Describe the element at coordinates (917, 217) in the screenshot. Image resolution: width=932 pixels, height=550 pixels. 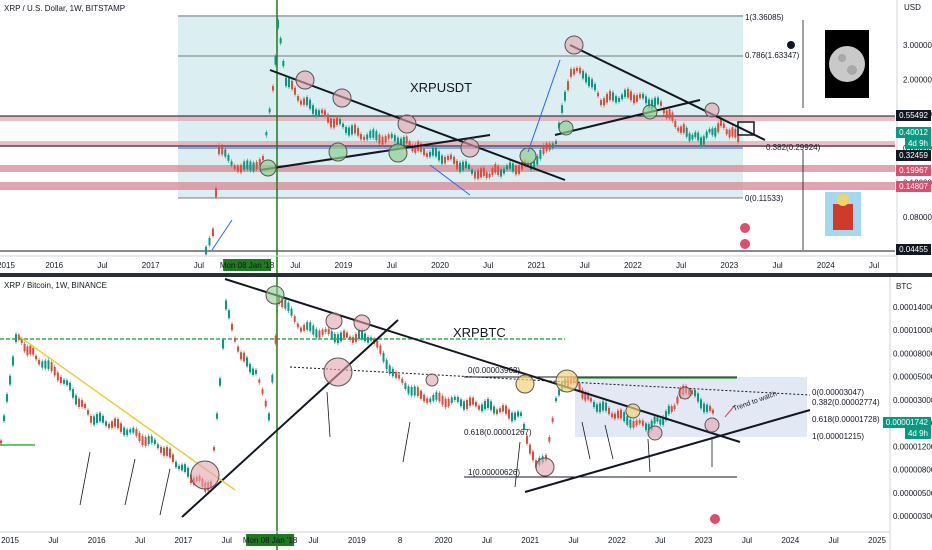
I see `y-tick-label: 0.08000` at that location.